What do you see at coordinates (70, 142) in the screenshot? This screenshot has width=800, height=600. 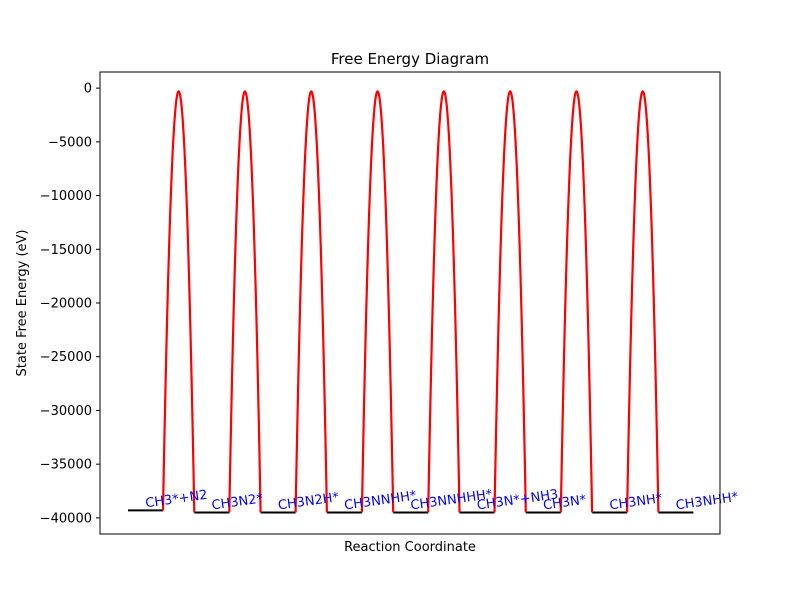 I see `y-tick-label: −5000` at bounding box center [70, 142].